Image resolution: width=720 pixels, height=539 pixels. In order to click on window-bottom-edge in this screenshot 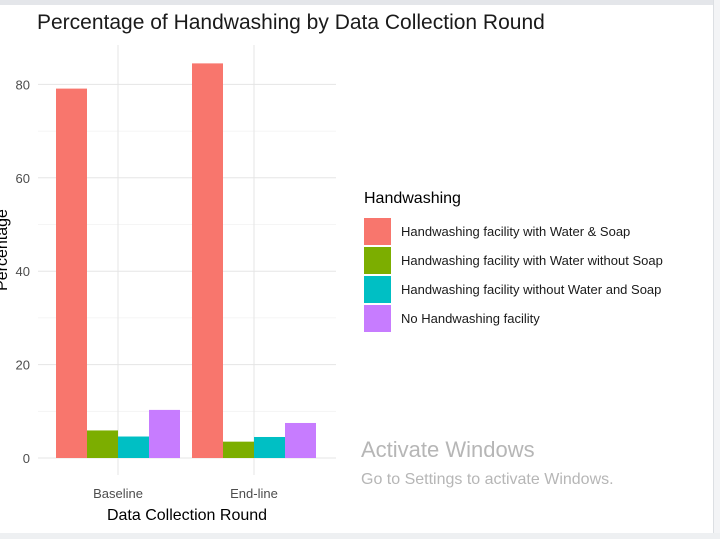, I will do `click(360, 536)`.